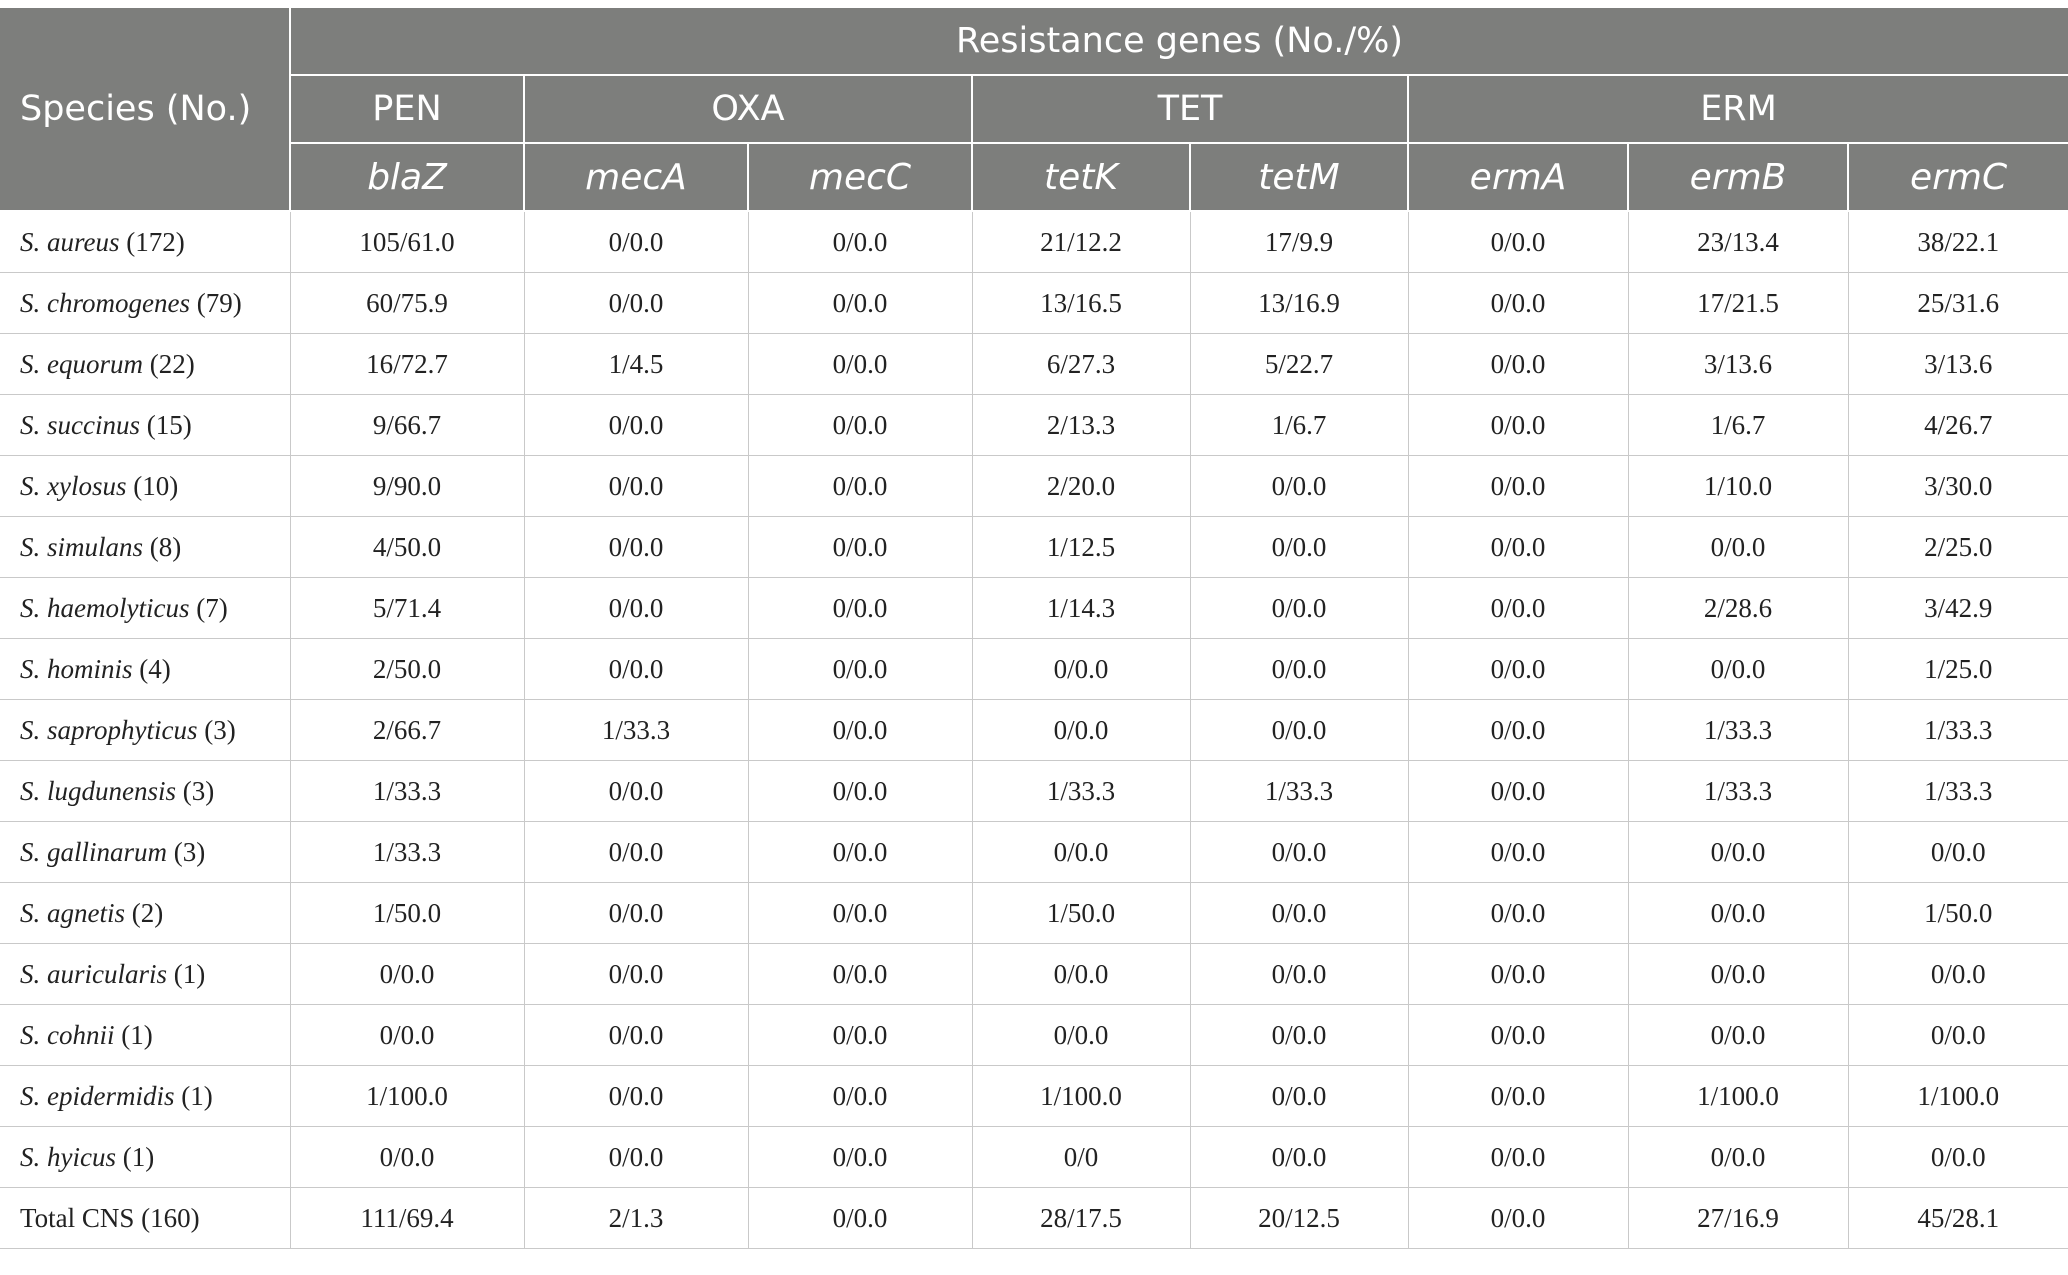 This screenshot has height=1275, width=2068. I want to click on gene-value-cell: 5/22.7, so click(1299, 364).